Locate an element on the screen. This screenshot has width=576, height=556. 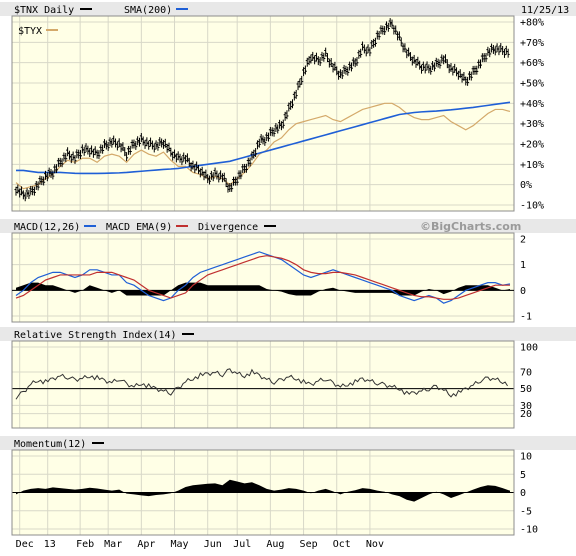
y-tick-label: 100 is located at coordinates (529, 348).